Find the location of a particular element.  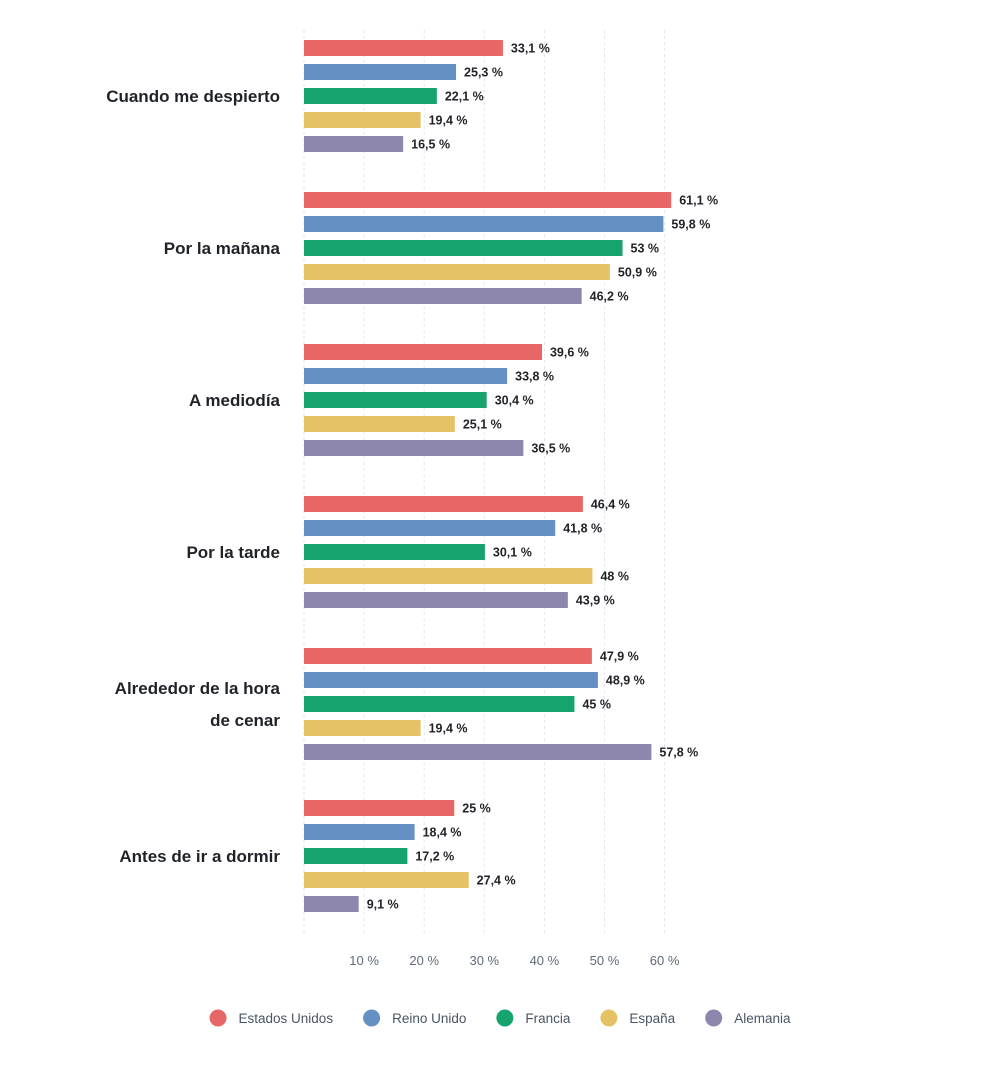

data-label: 33,8 % is located at coordinates (534, 377).